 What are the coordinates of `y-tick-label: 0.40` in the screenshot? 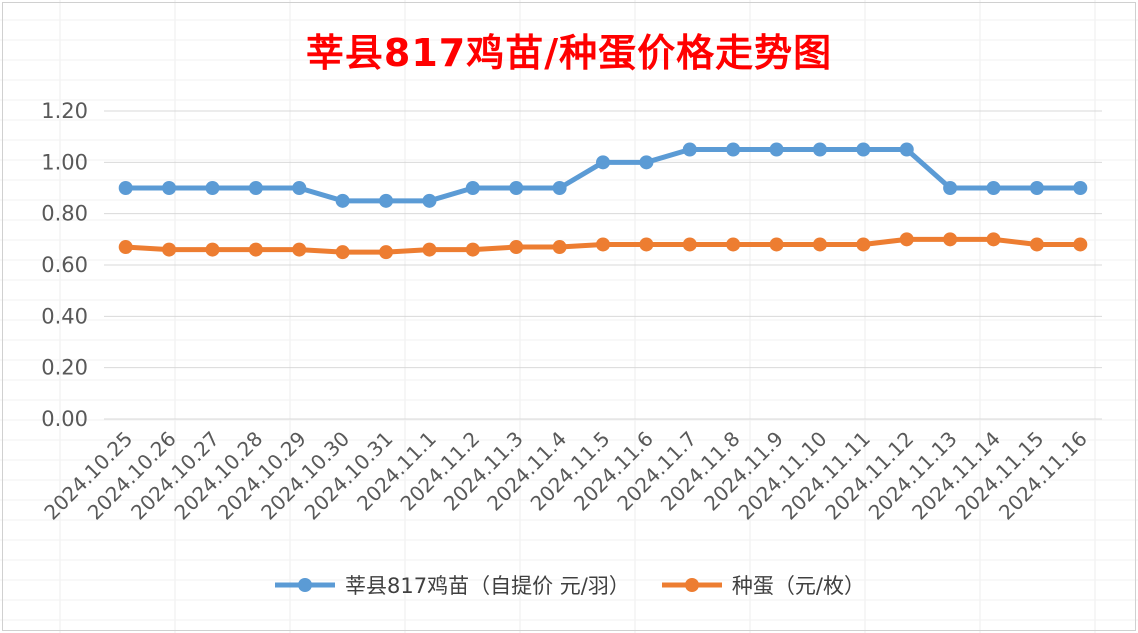 It's located at (64, 316).